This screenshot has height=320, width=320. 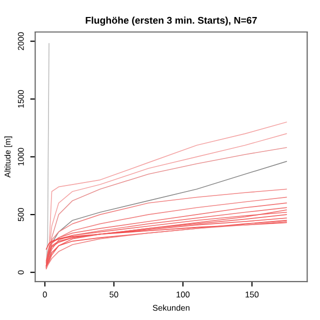 What do you see at coordinates (171, 21) in the screenshot?
I see `chart-title: Flughöhe (ersten 3 min. Starts), N=67` at bounding box center [171, 21].